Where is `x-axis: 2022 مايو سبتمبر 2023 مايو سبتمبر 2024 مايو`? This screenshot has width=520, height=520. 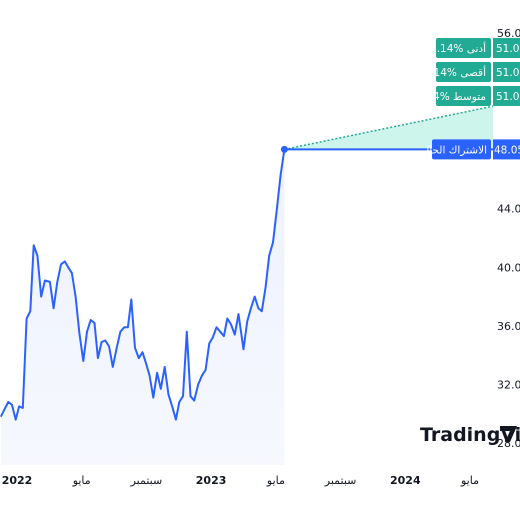 x-axis: 2022 مايو سبتمبر 2023 مايو سبتمبر 2024 مايو is located at coordinates (240, 480).